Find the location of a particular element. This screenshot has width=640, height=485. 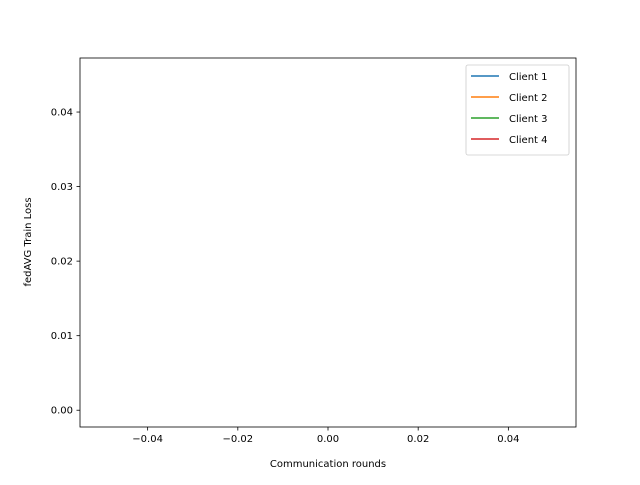

x-axis-ticks: −0.04 −0.02 0.00 0.02 0.04 is located at coordinates (325, 436).